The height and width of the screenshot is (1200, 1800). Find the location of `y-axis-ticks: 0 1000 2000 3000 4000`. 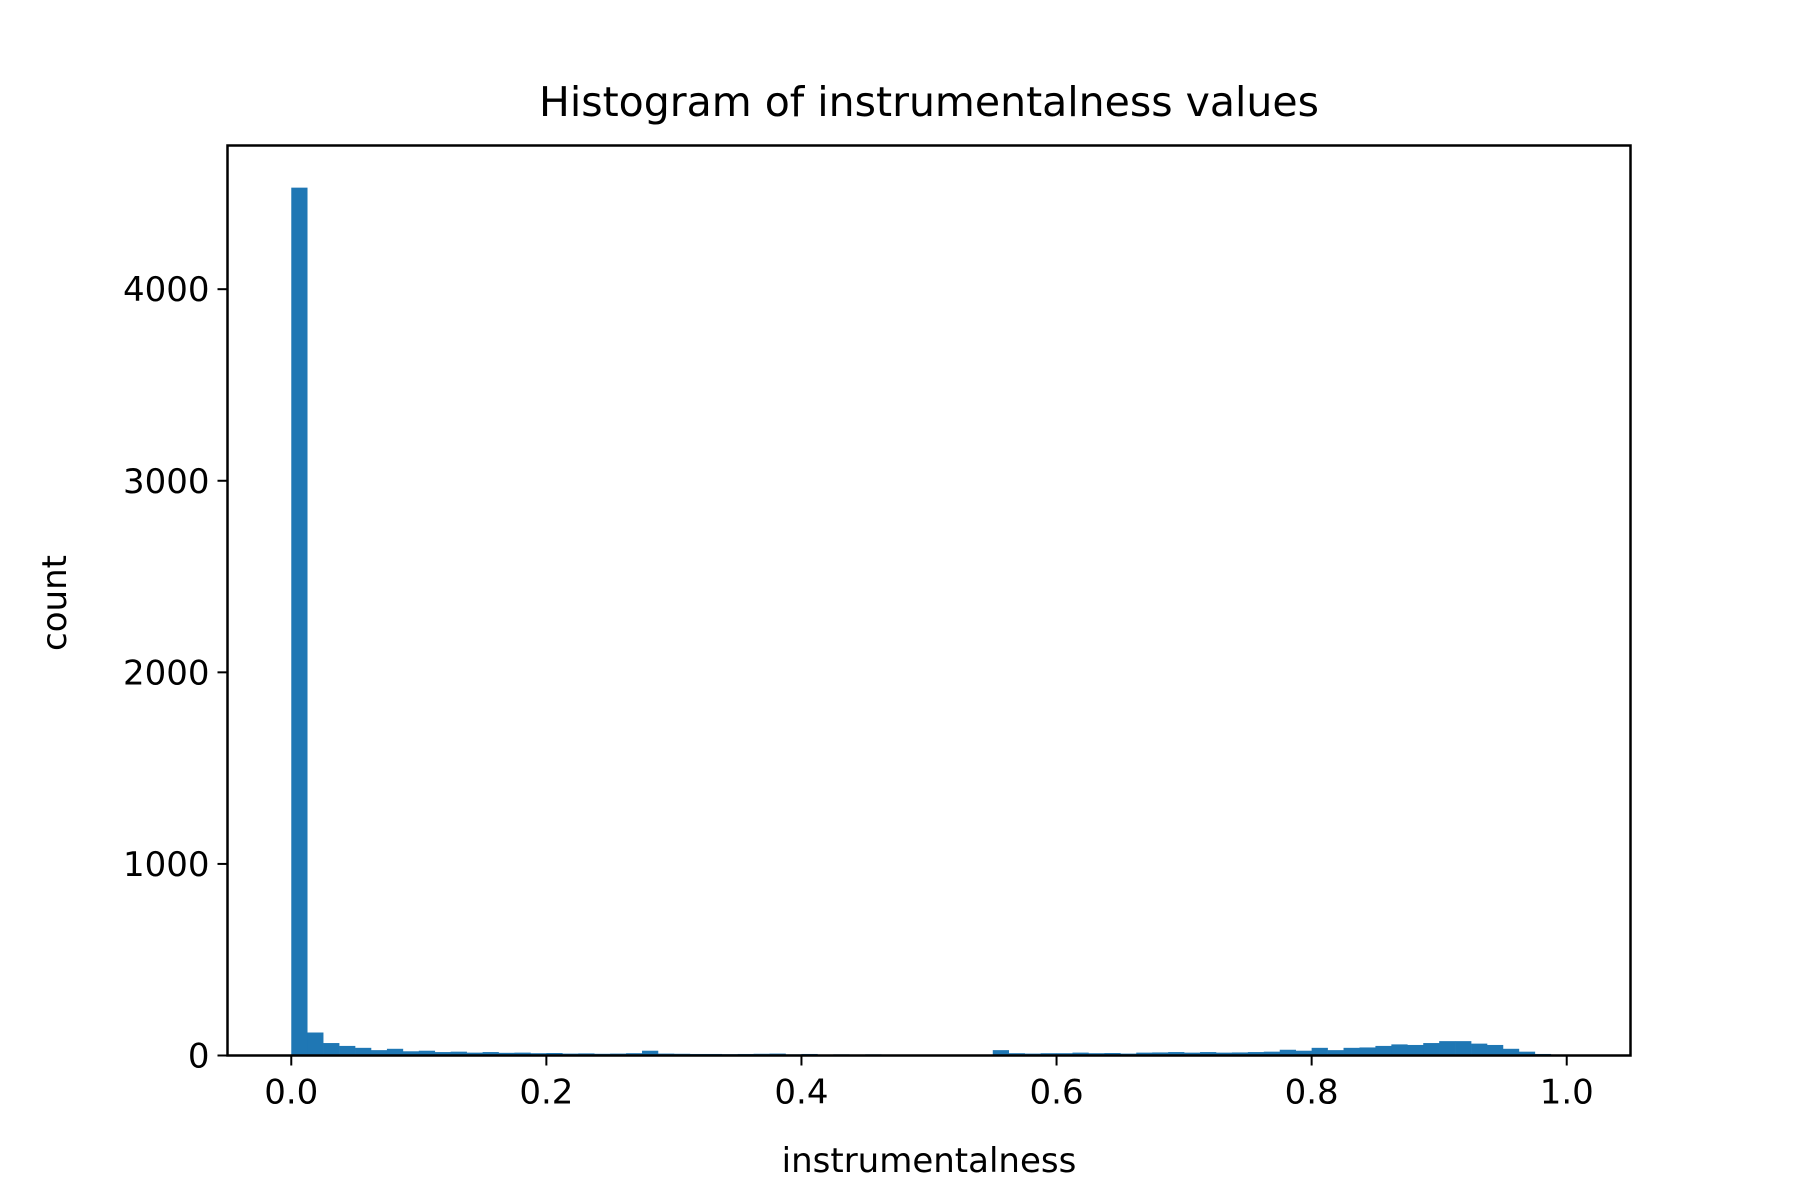

y-axis-ticks: 0 1000 2000 3000 4000 is located at coordinates (175, 673).